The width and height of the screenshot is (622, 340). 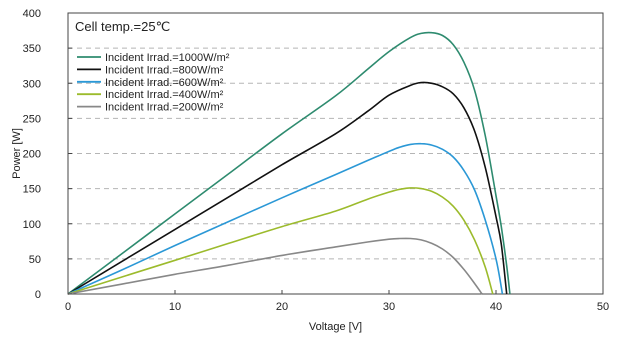 I want to click on y-tick-label-4: 200, so click(x=32, y=155).